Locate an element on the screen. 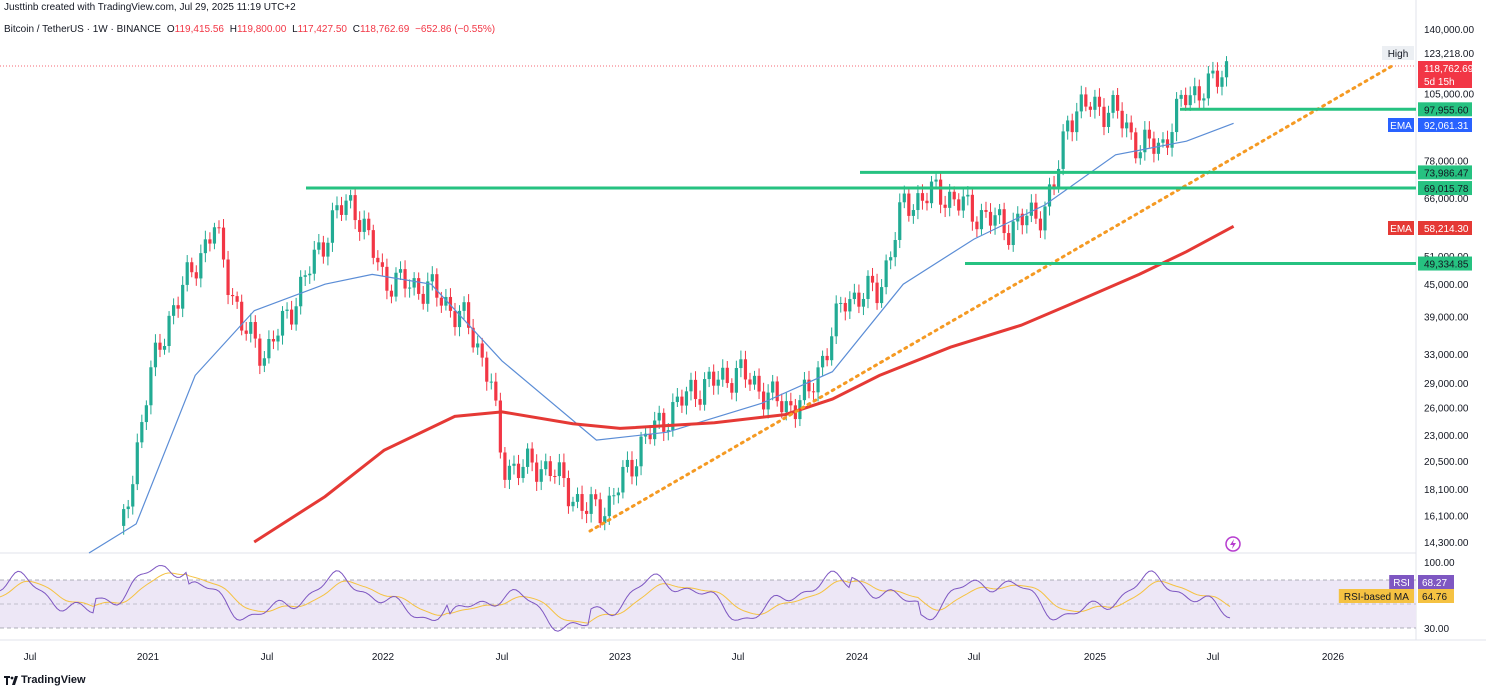 Image resolution: width=1486 pixels, height=691 pixels. high-value: 119,800.00 is located at coordinates (261, 29).